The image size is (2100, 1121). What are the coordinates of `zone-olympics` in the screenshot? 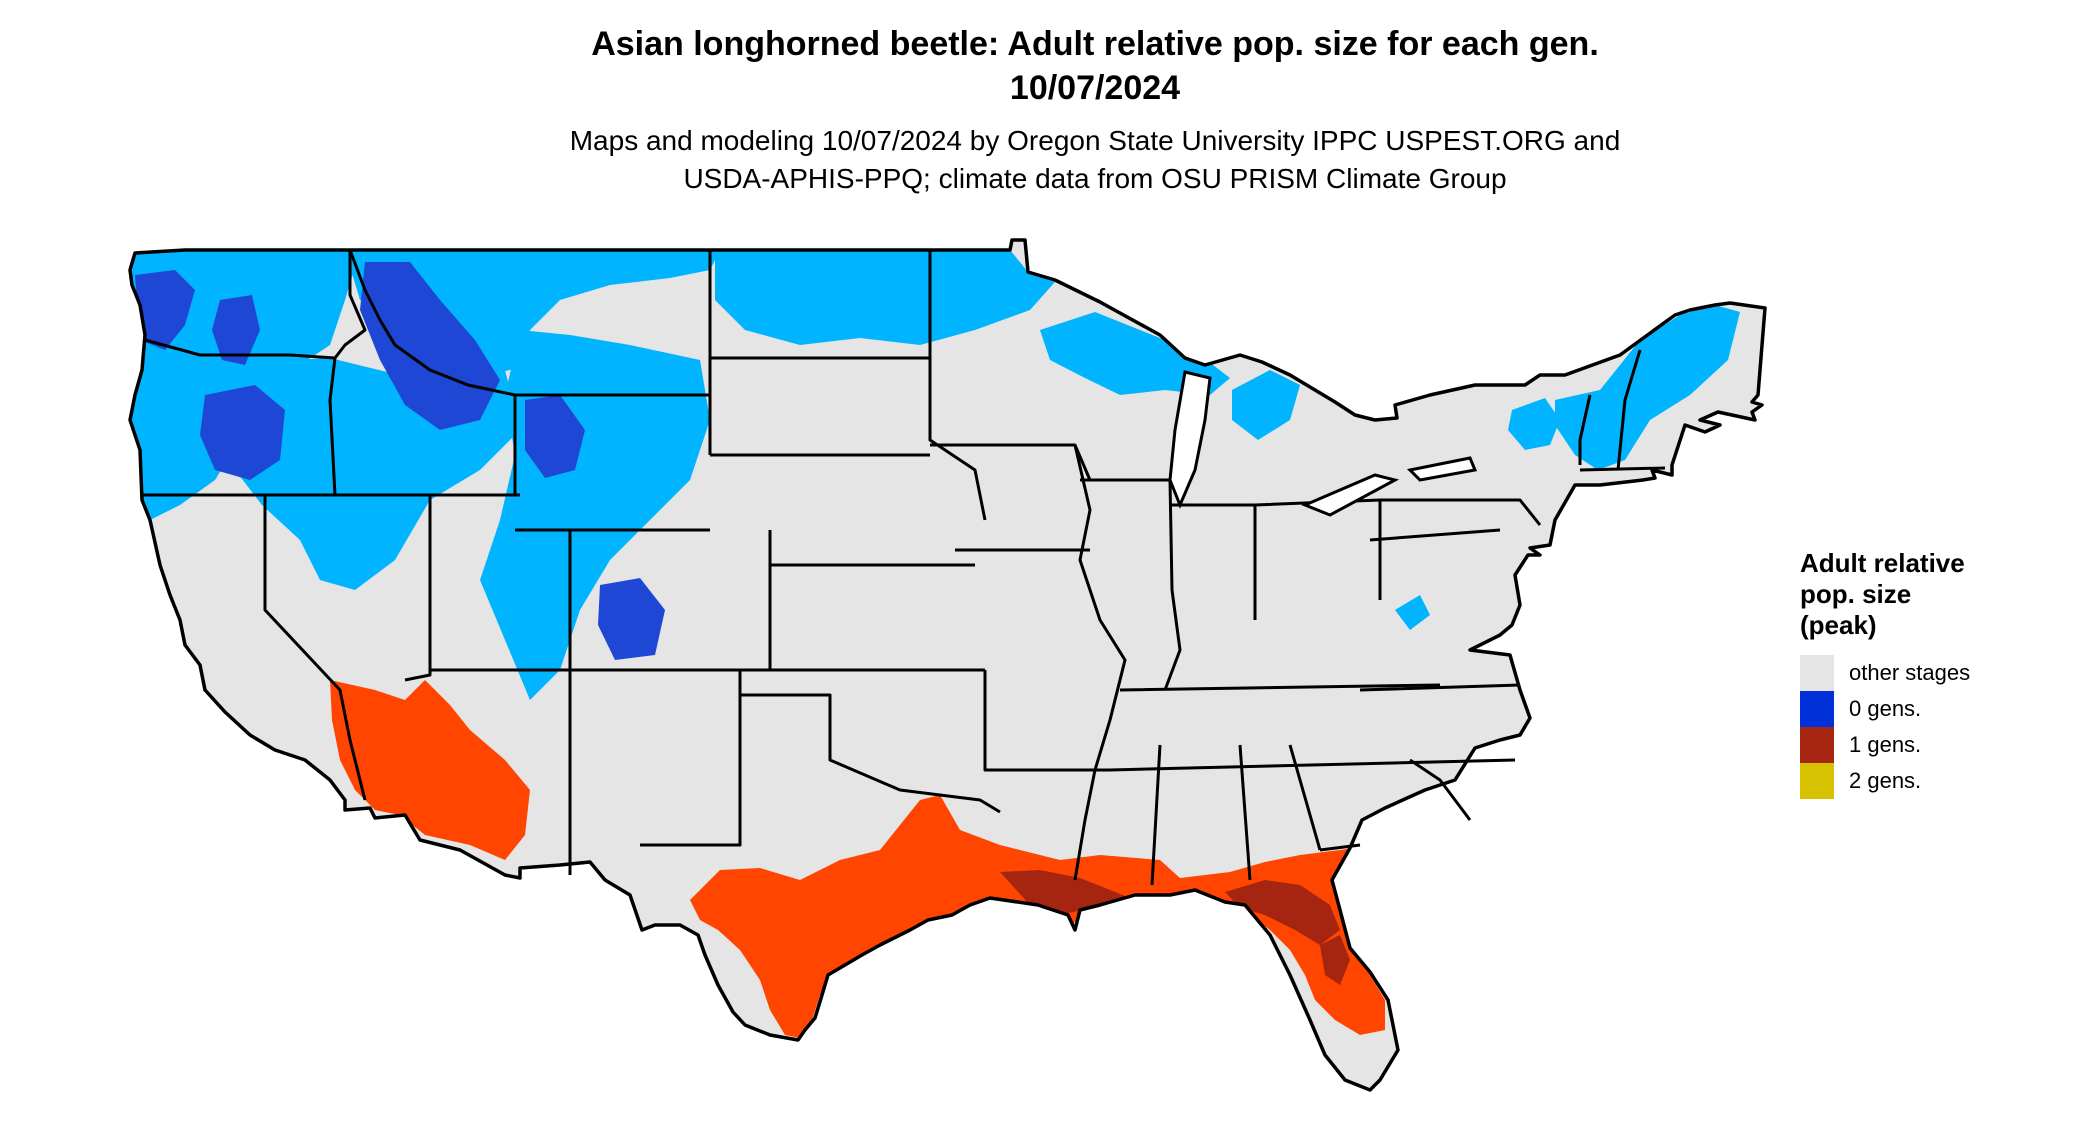 It's located at (236, 330).